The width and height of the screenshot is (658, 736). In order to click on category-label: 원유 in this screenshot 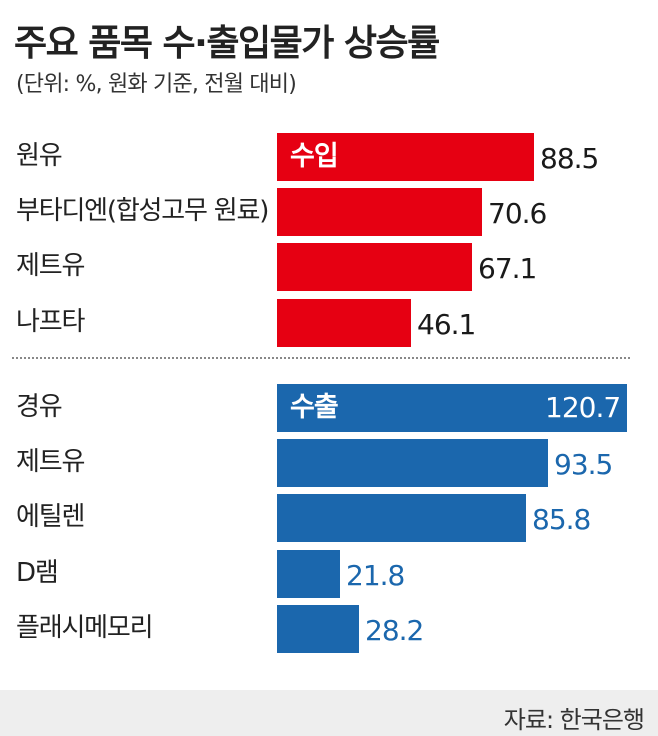, I will do `click(39, 156)`.